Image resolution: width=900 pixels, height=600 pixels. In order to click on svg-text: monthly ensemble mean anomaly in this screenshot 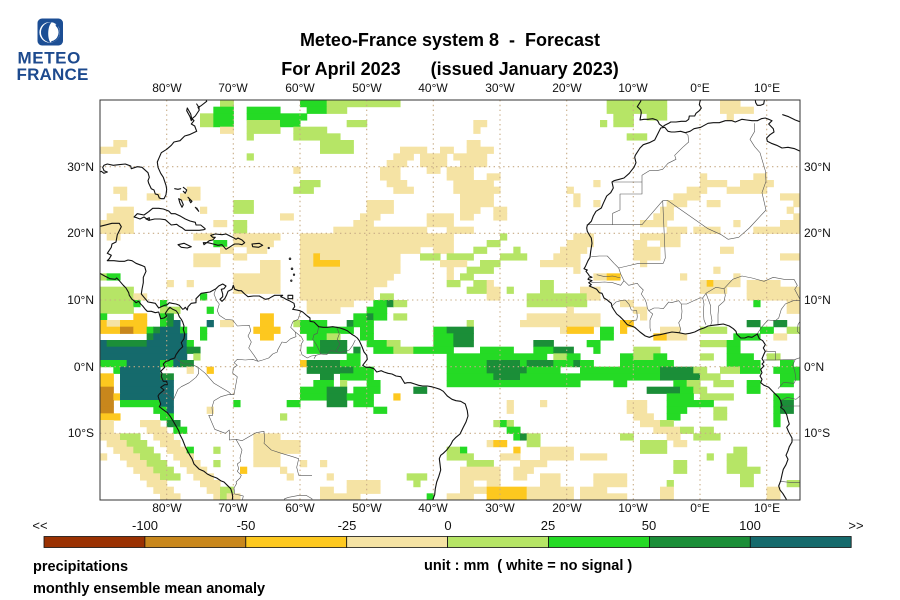, I will do `click(149, 589)`.